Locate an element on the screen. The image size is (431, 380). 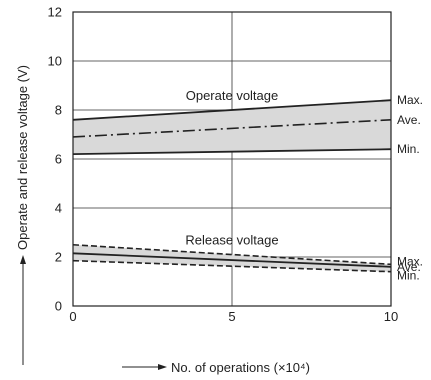
release-max-line is located at coordinates (232, 254).